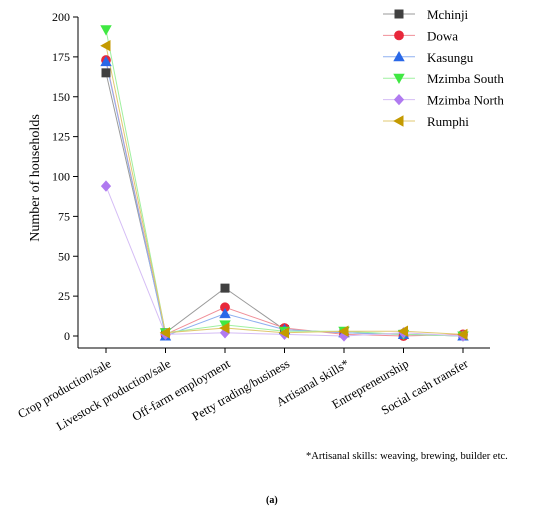  I want to click on legend-label-dowa: Dowa, so click(442, 35).